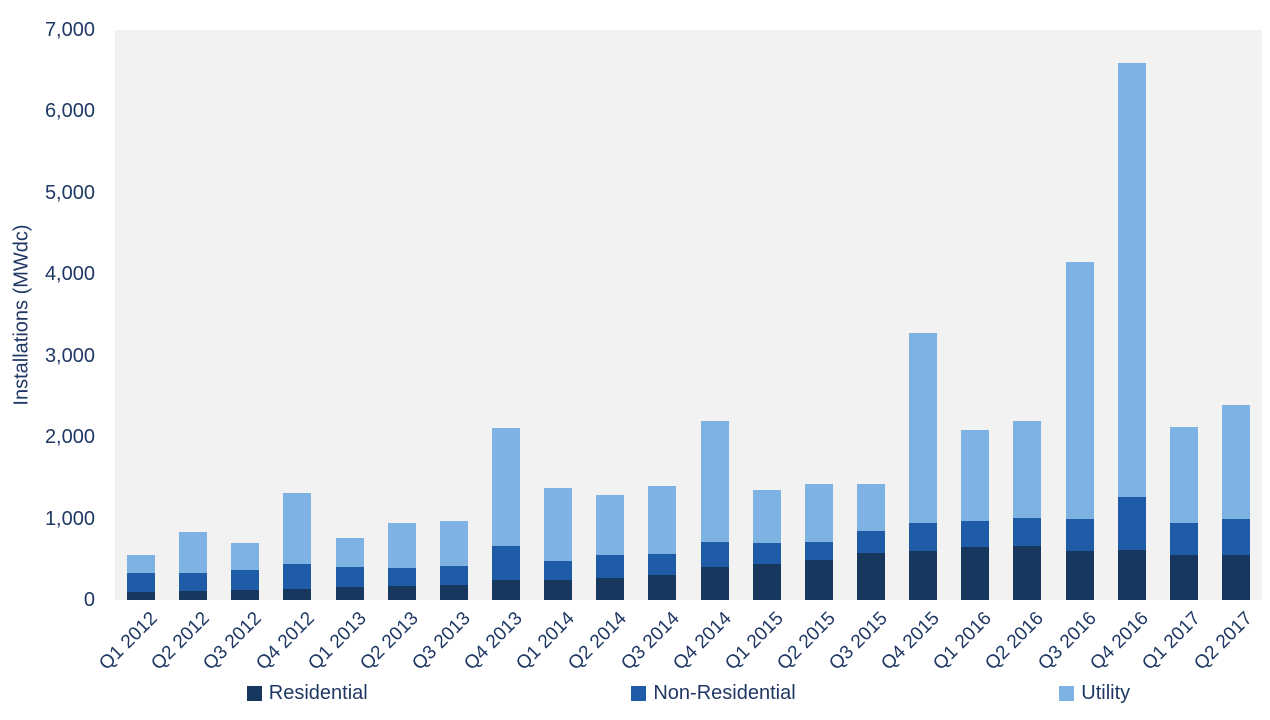 This screenshot has height=720, width=1270. I want to click on y-tick-label: 7,000, so click(69, 30).